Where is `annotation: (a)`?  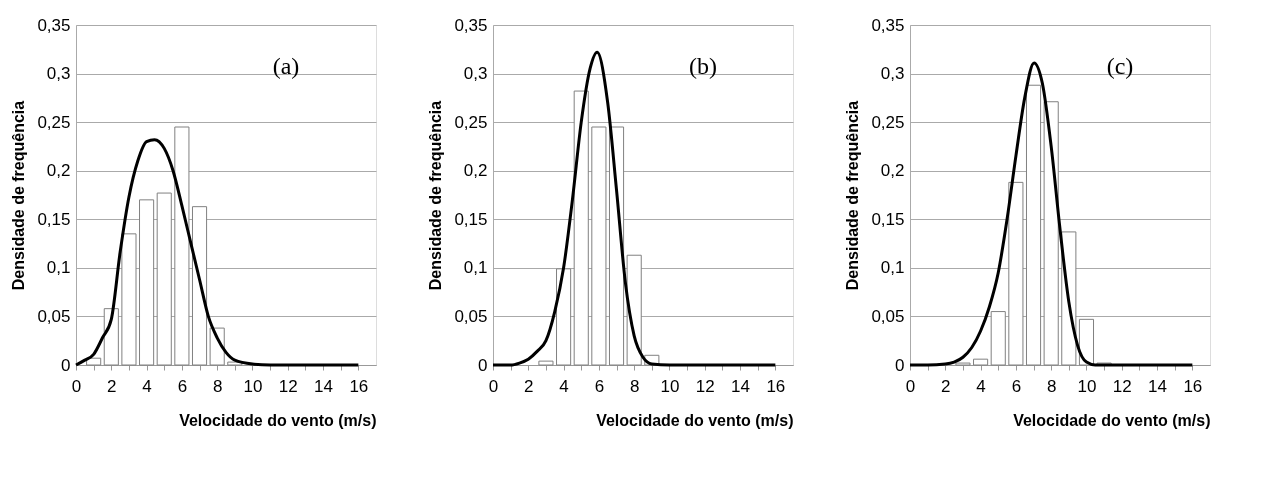 annotation: (a) is located at coordinates (286, 66).